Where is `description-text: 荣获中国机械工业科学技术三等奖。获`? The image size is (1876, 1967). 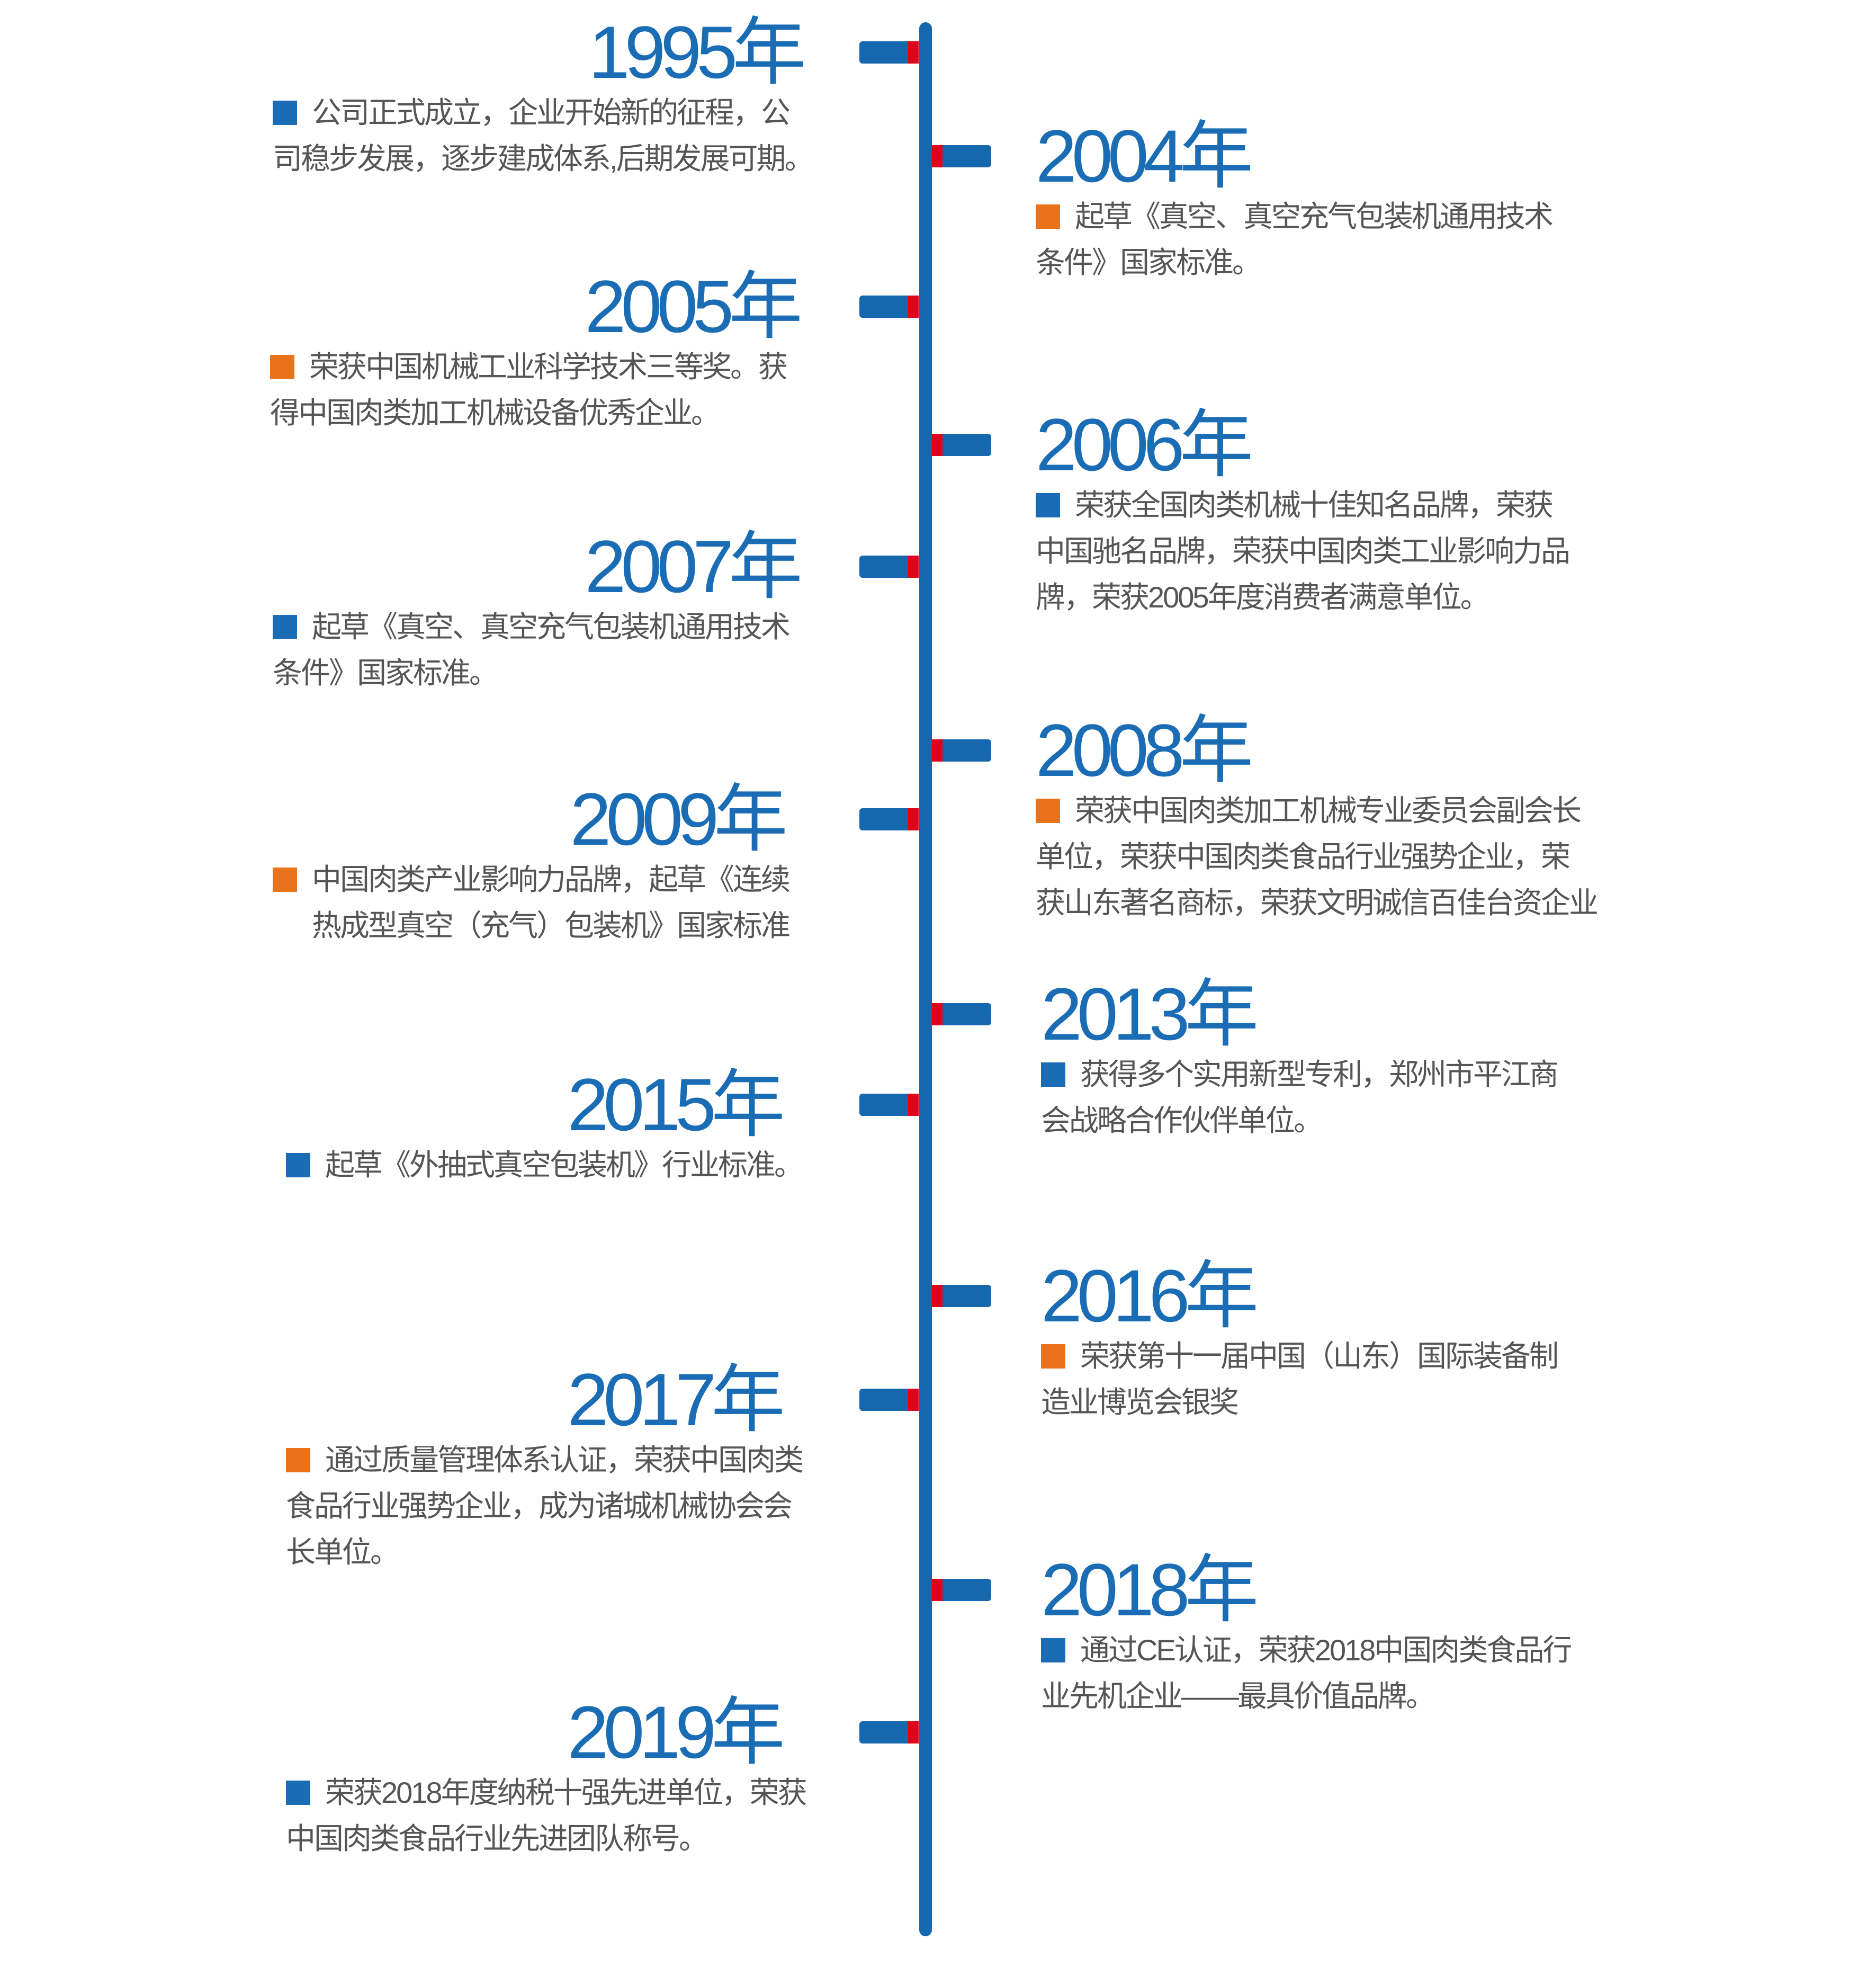
description-text: 荣获中国机械工业科学技术三等奖。获 is located at coordinates (549, 366).